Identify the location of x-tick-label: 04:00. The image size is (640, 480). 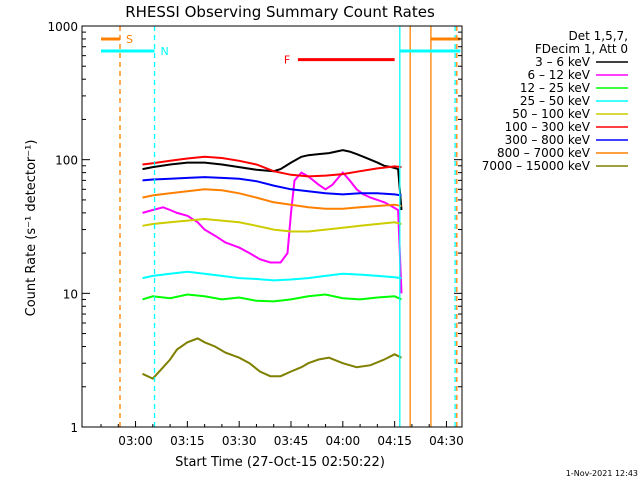
(343, 441).